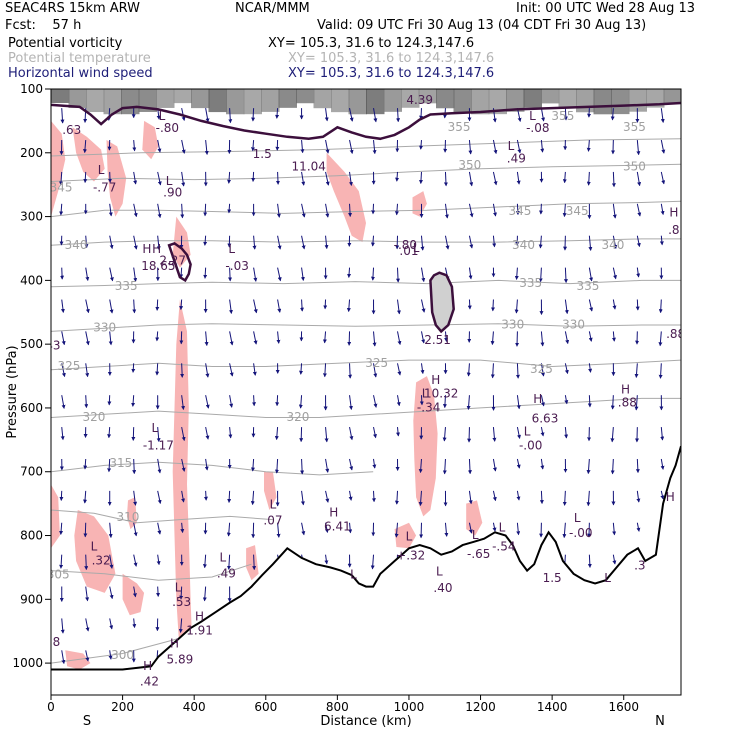 The image size is (740, 740). I want to click on pv-extremum-label: 1.91, so click(199, 631).